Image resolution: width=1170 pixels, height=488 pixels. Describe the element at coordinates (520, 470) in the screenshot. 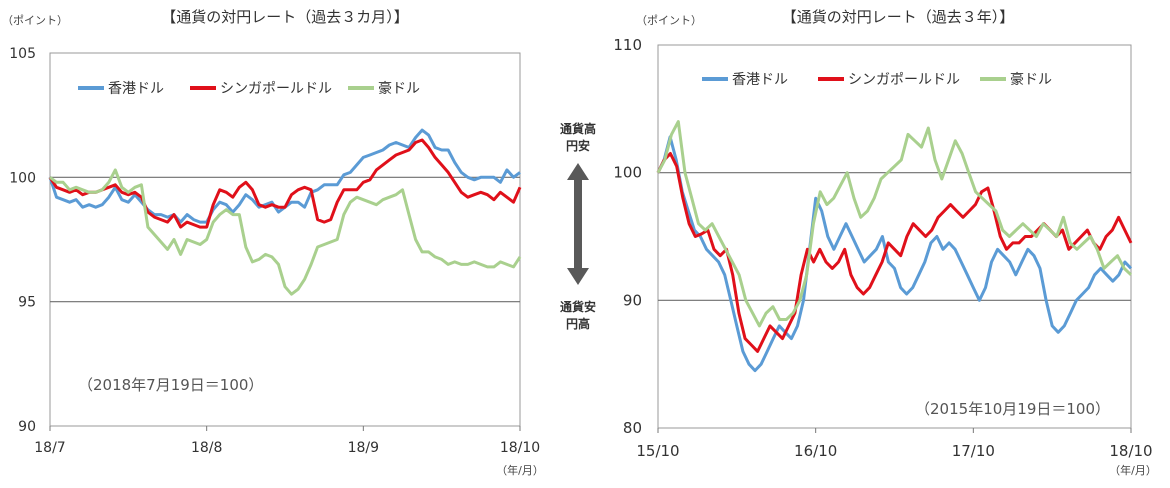

I see `x-unit-left: （年/月）` at that location.